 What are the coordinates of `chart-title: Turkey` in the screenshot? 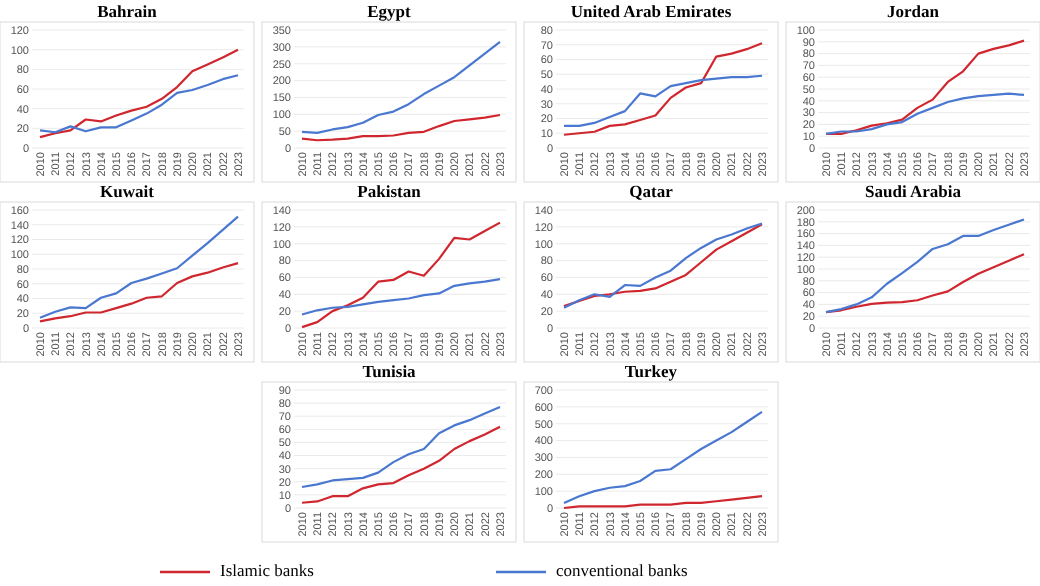 It's located at (651, 371).